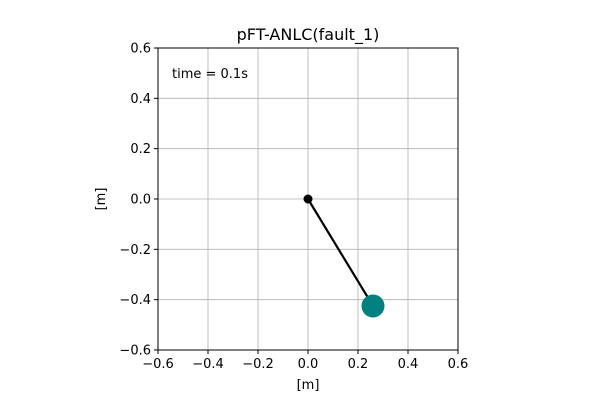 The height and width of the screenshot is (400, 600). I want to click on x-tick-label: −0.4, so click(208, 364).